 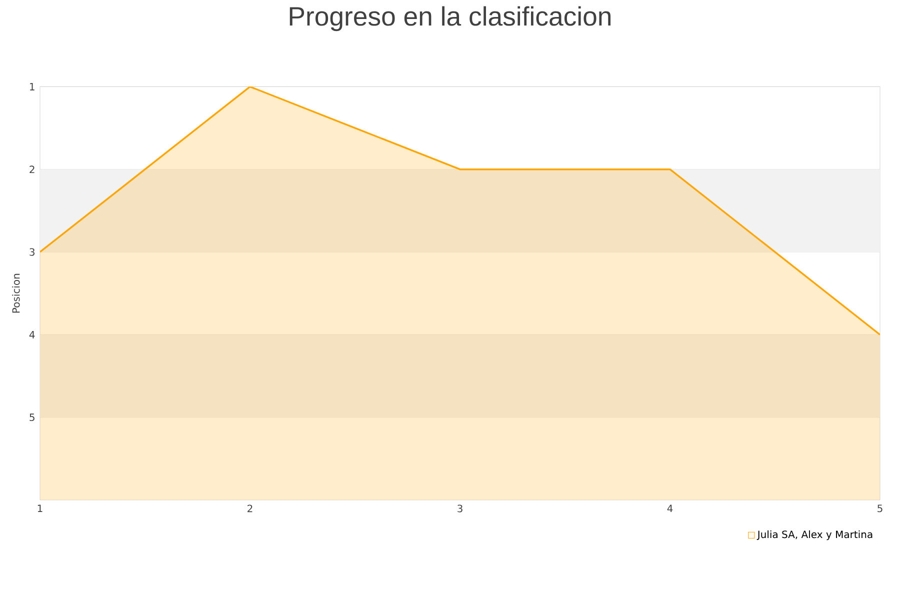 What do you see at coordinates (814, 535) in the screenshot?
I see `legend-label: Julia SA, Alex y Martina` at bounding box center [814, 535].